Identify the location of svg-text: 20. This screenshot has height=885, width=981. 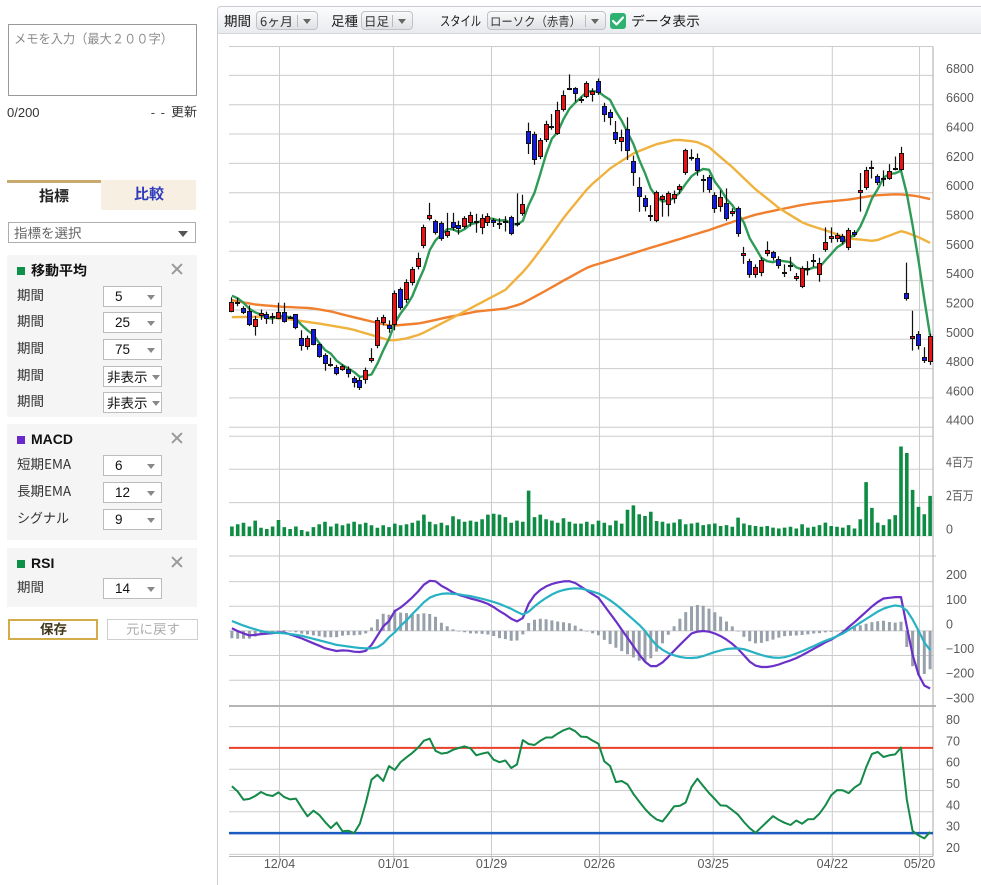
(953, 848).